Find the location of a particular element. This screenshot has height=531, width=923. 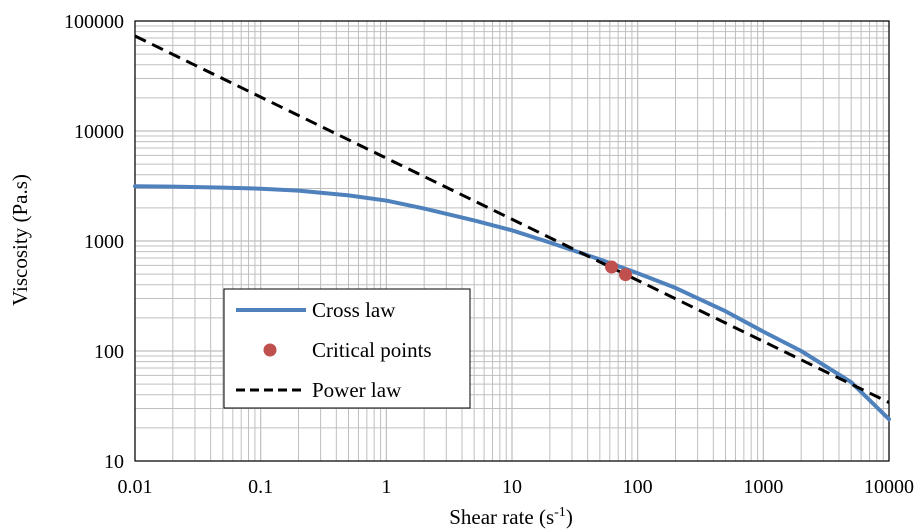

x-tick-label: 0.01 is located at coordinates (135, 487).